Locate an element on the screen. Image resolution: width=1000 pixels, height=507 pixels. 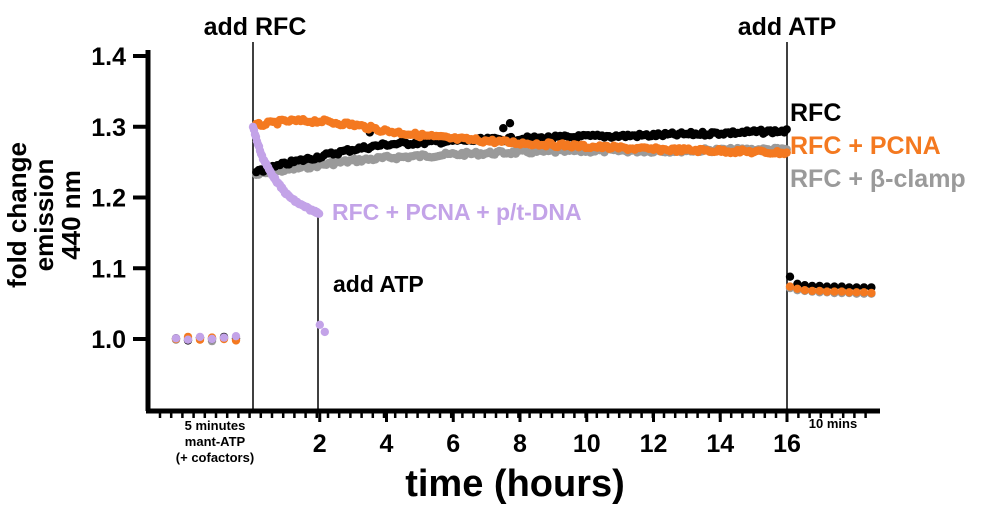
add-atp-annotation: add ATP is located at coordinates (787, 27).